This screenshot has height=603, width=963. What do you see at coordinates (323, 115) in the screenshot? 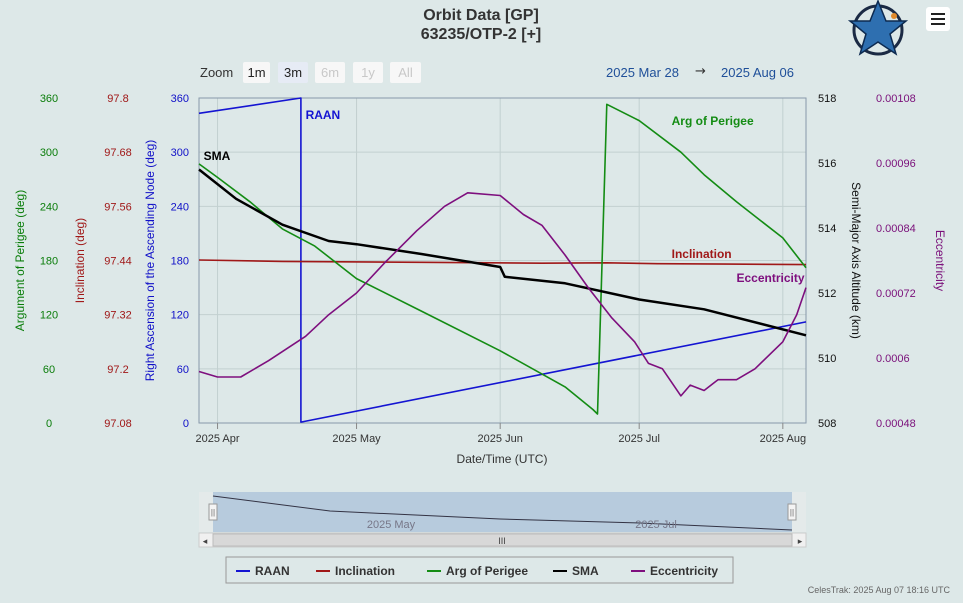
I see `series-label-raan: RAAN` at bounding box center [323, 115].